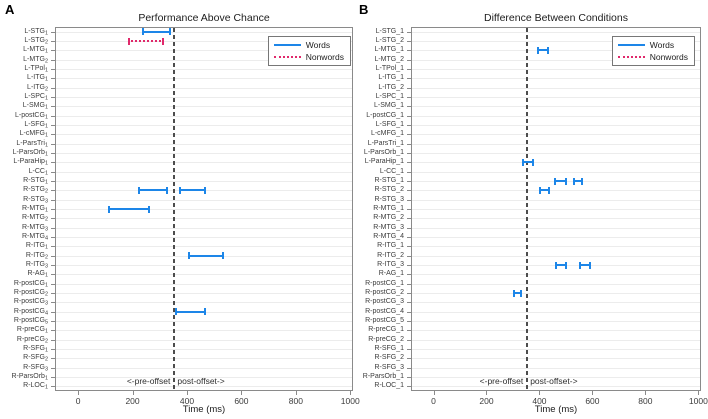 This screenshot has height=419, width=708. What do you see at coordinates (30, 302) in the screenshot?
I see `y-axis-region-label: R-postCG3` at bounding box center [30, 302].